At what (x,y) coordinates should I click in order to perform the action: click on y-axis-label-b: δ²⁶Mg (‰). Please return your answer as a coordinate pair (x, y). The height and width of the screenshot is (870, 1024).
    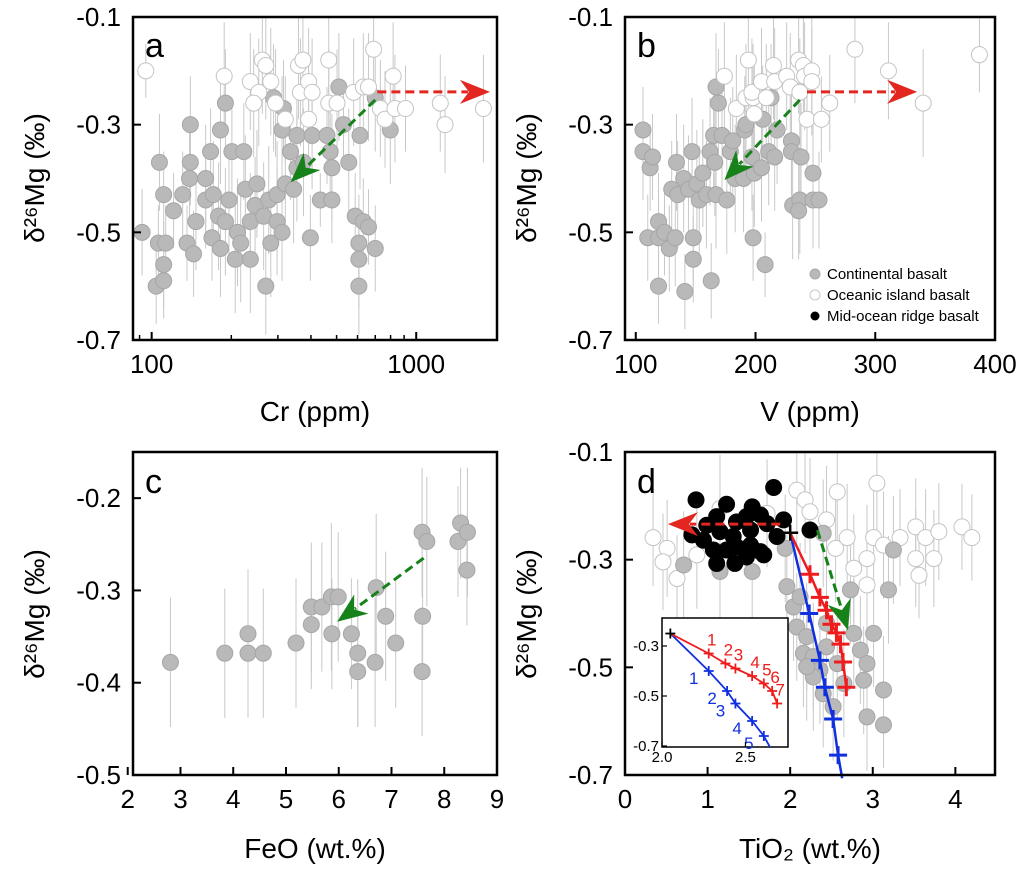
    Looking at the image, I should click on (526, 178).